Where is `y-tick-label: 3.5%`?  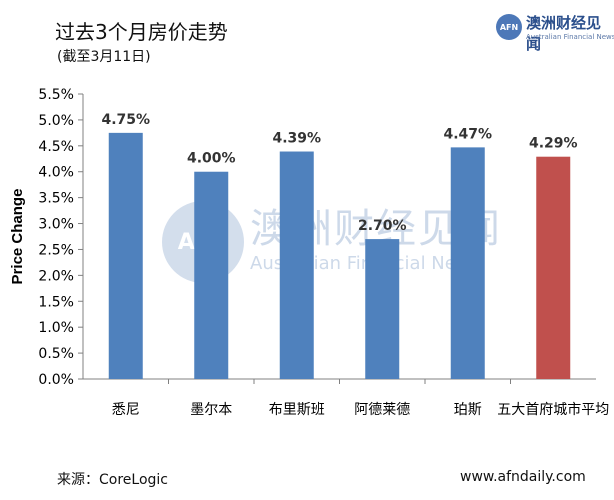
y-tick-label: 3.5% is located at coordinates (56, 199).